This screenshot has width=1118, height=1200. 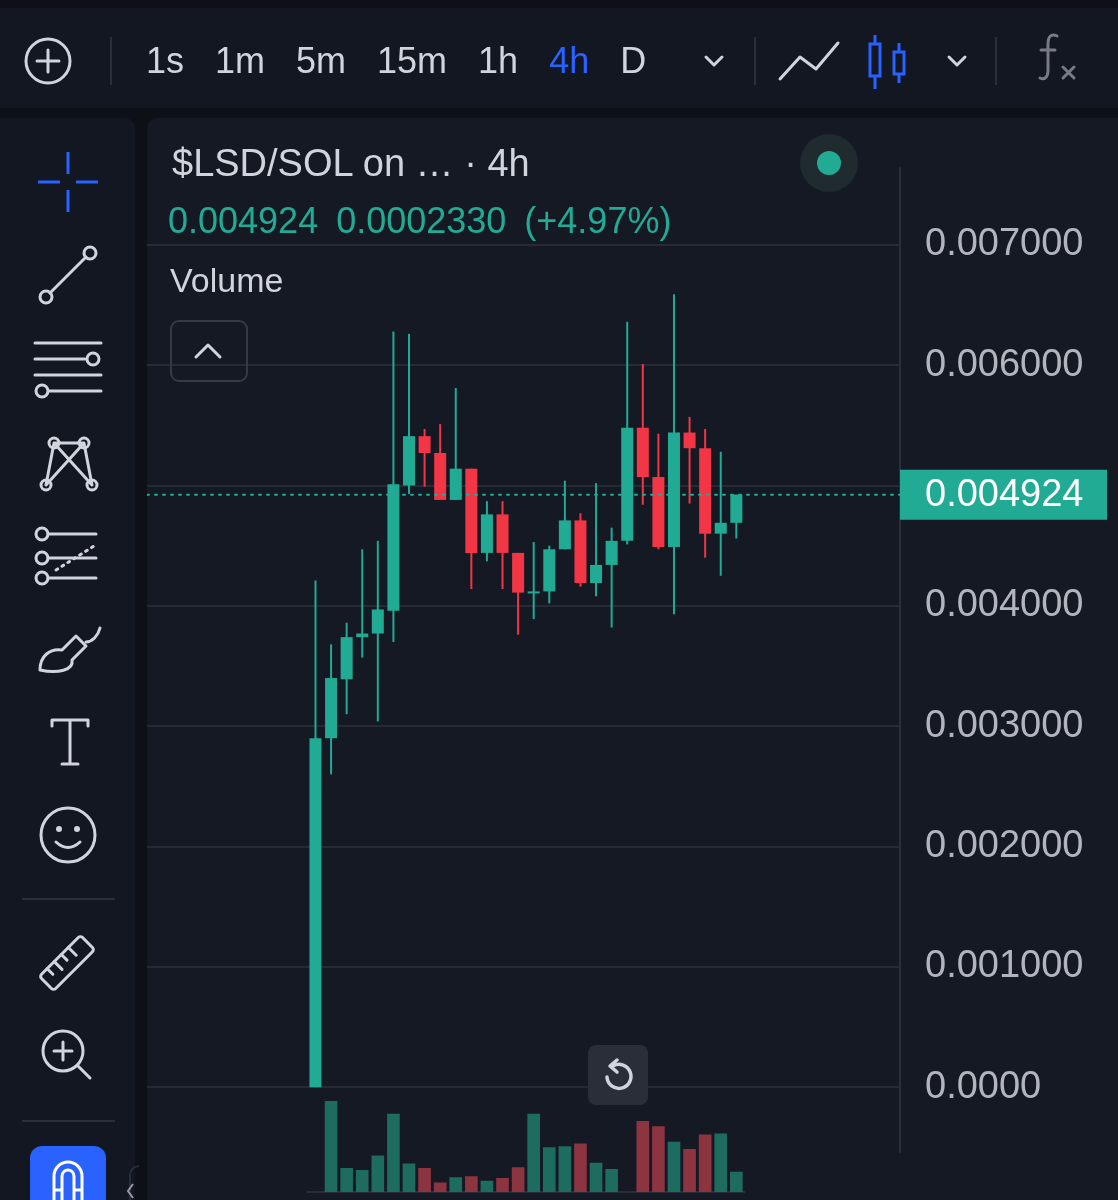 I want to click on chart-title: Volume, so click(x=227, y=280).